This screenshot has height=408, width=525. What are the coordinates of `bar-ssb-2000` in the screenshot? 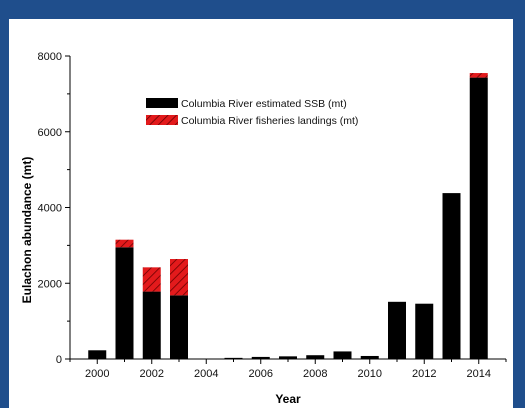 It's located at (97, 354).